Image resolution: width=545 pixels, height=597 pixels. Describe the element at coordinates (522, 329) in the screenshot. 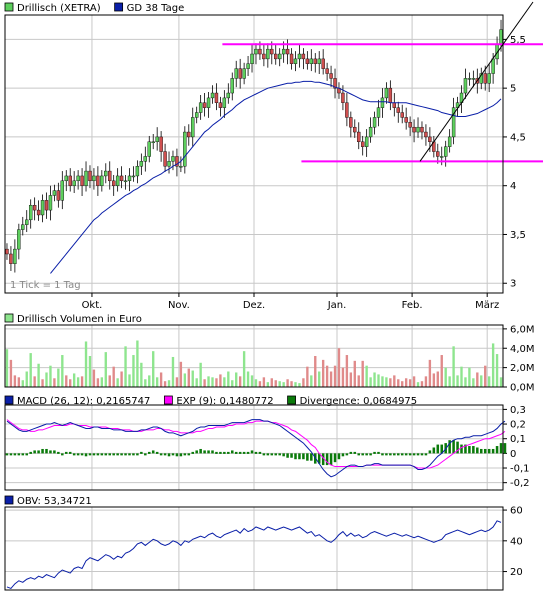

I see `volume-ytick-label-3: 6,0M` at that location.